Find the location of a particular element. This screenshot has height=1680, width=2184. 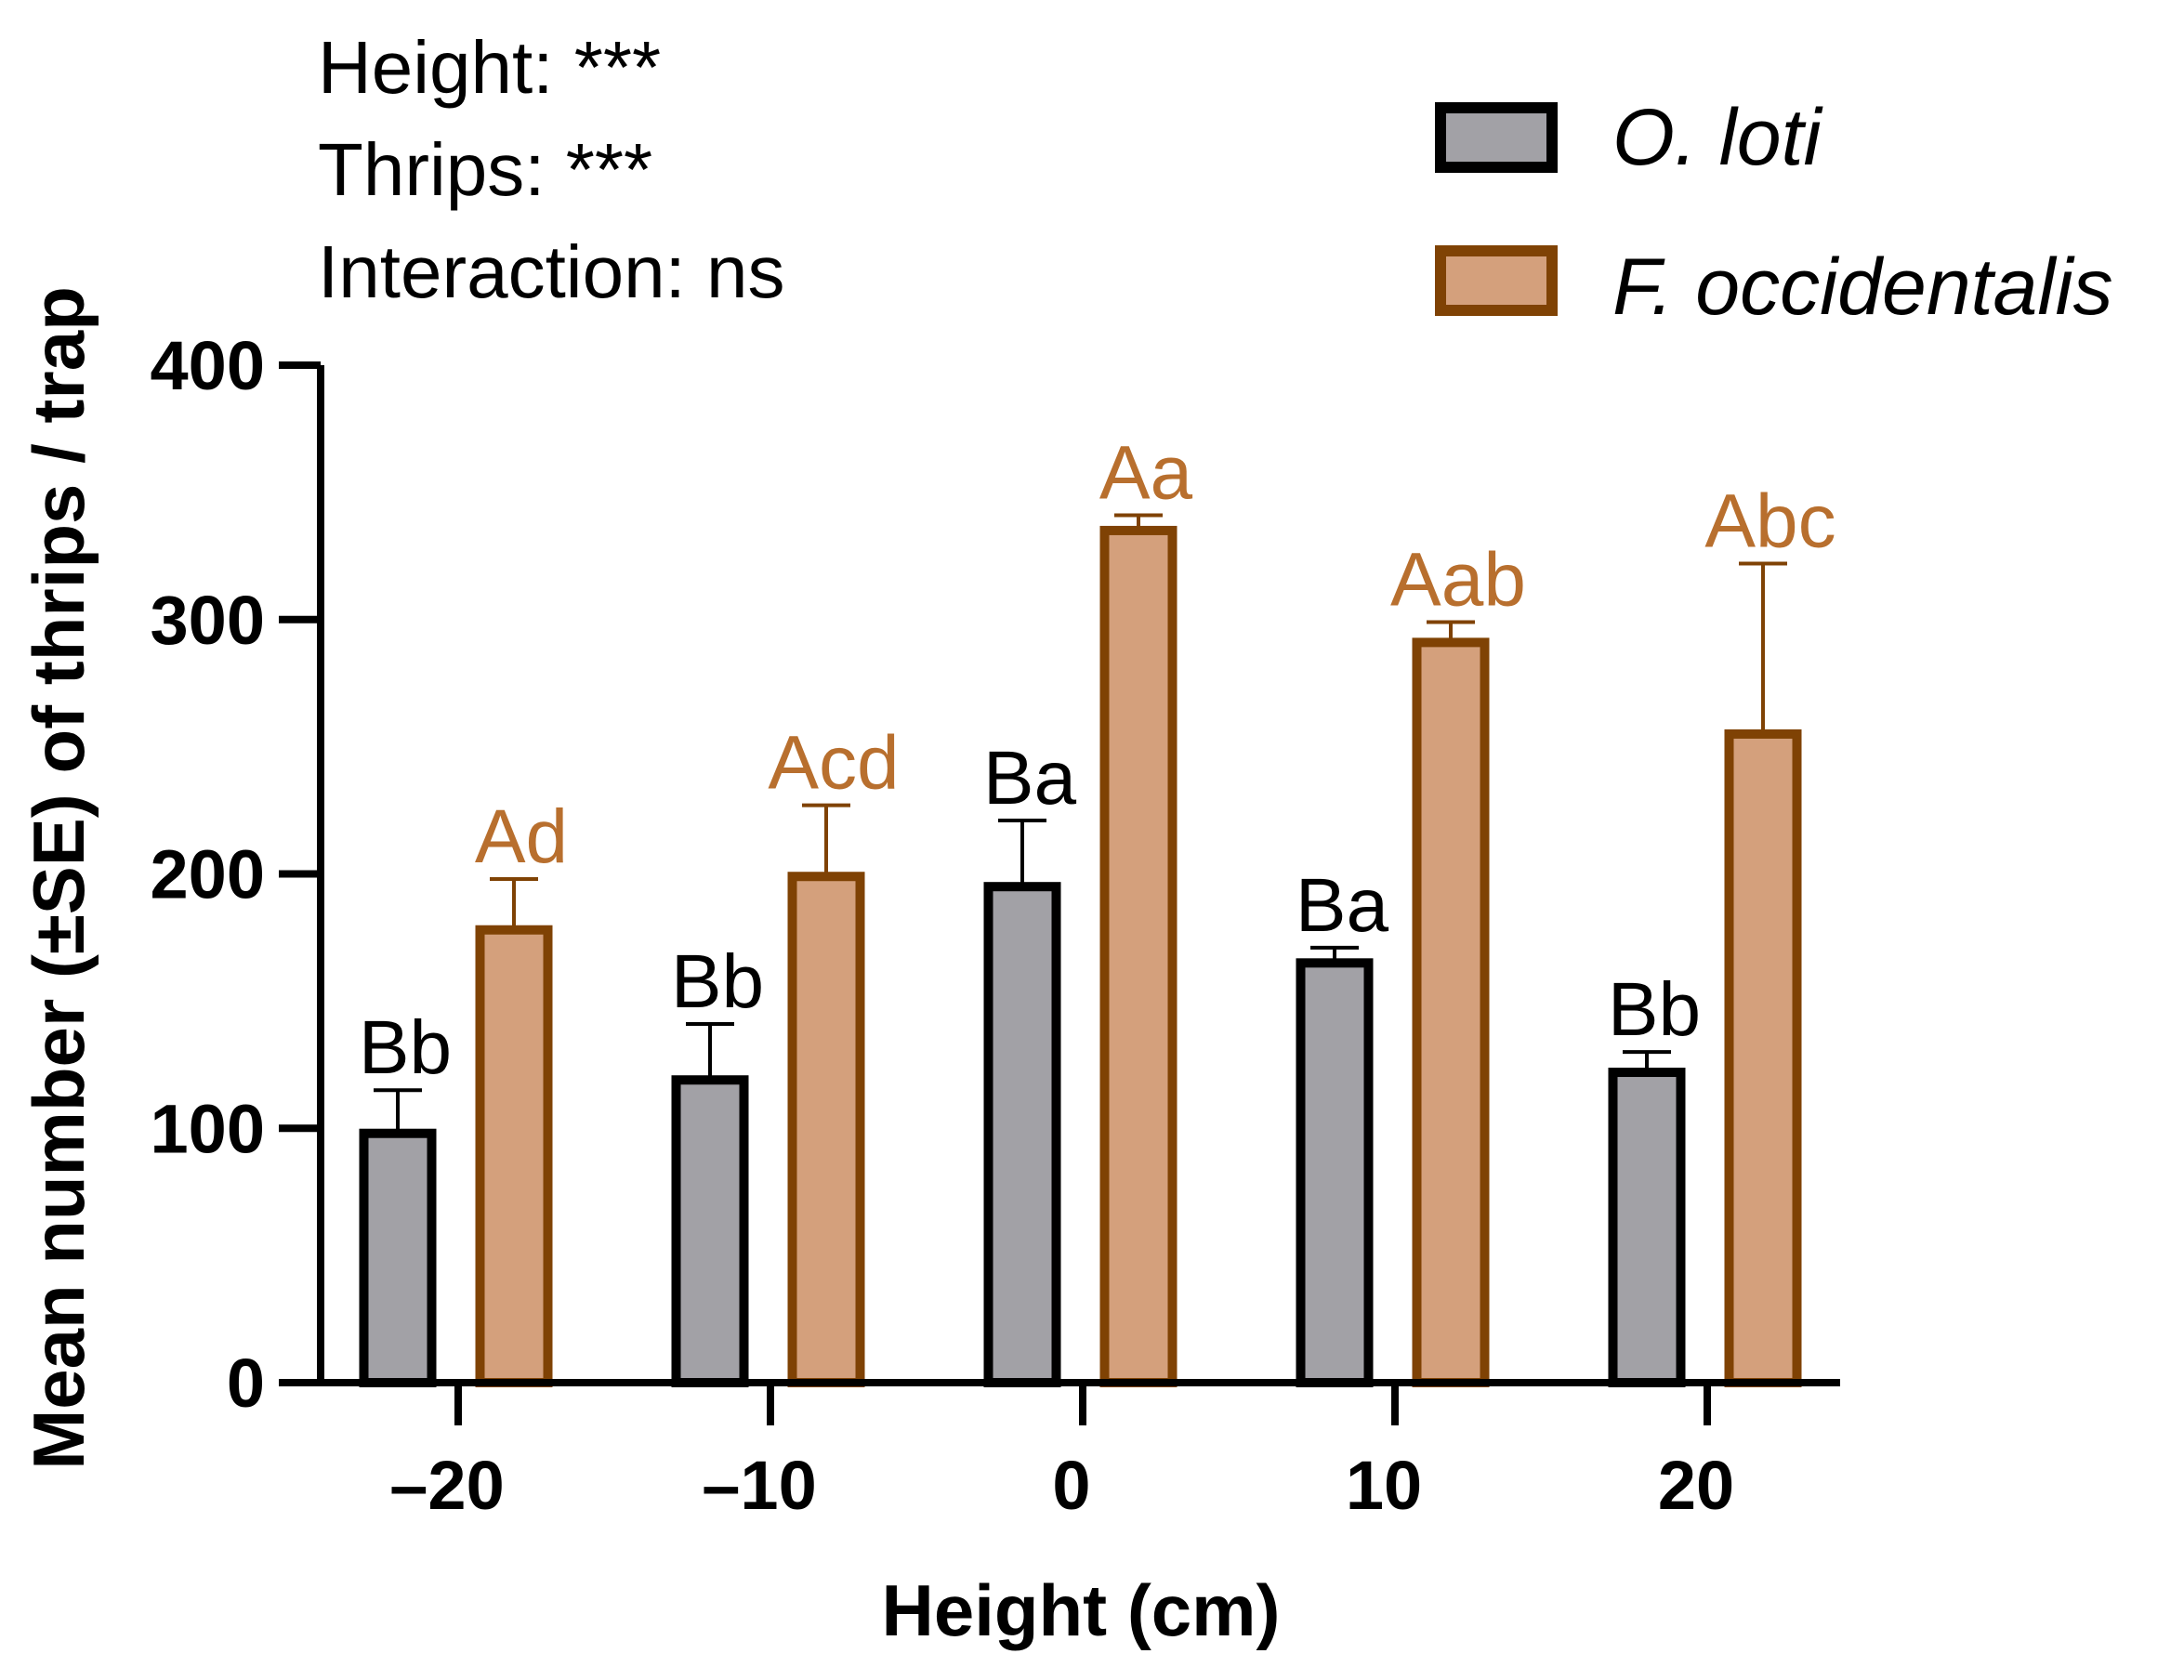

sig-letter-o-loti-3: Ba is located at coordinates (1342, 905).